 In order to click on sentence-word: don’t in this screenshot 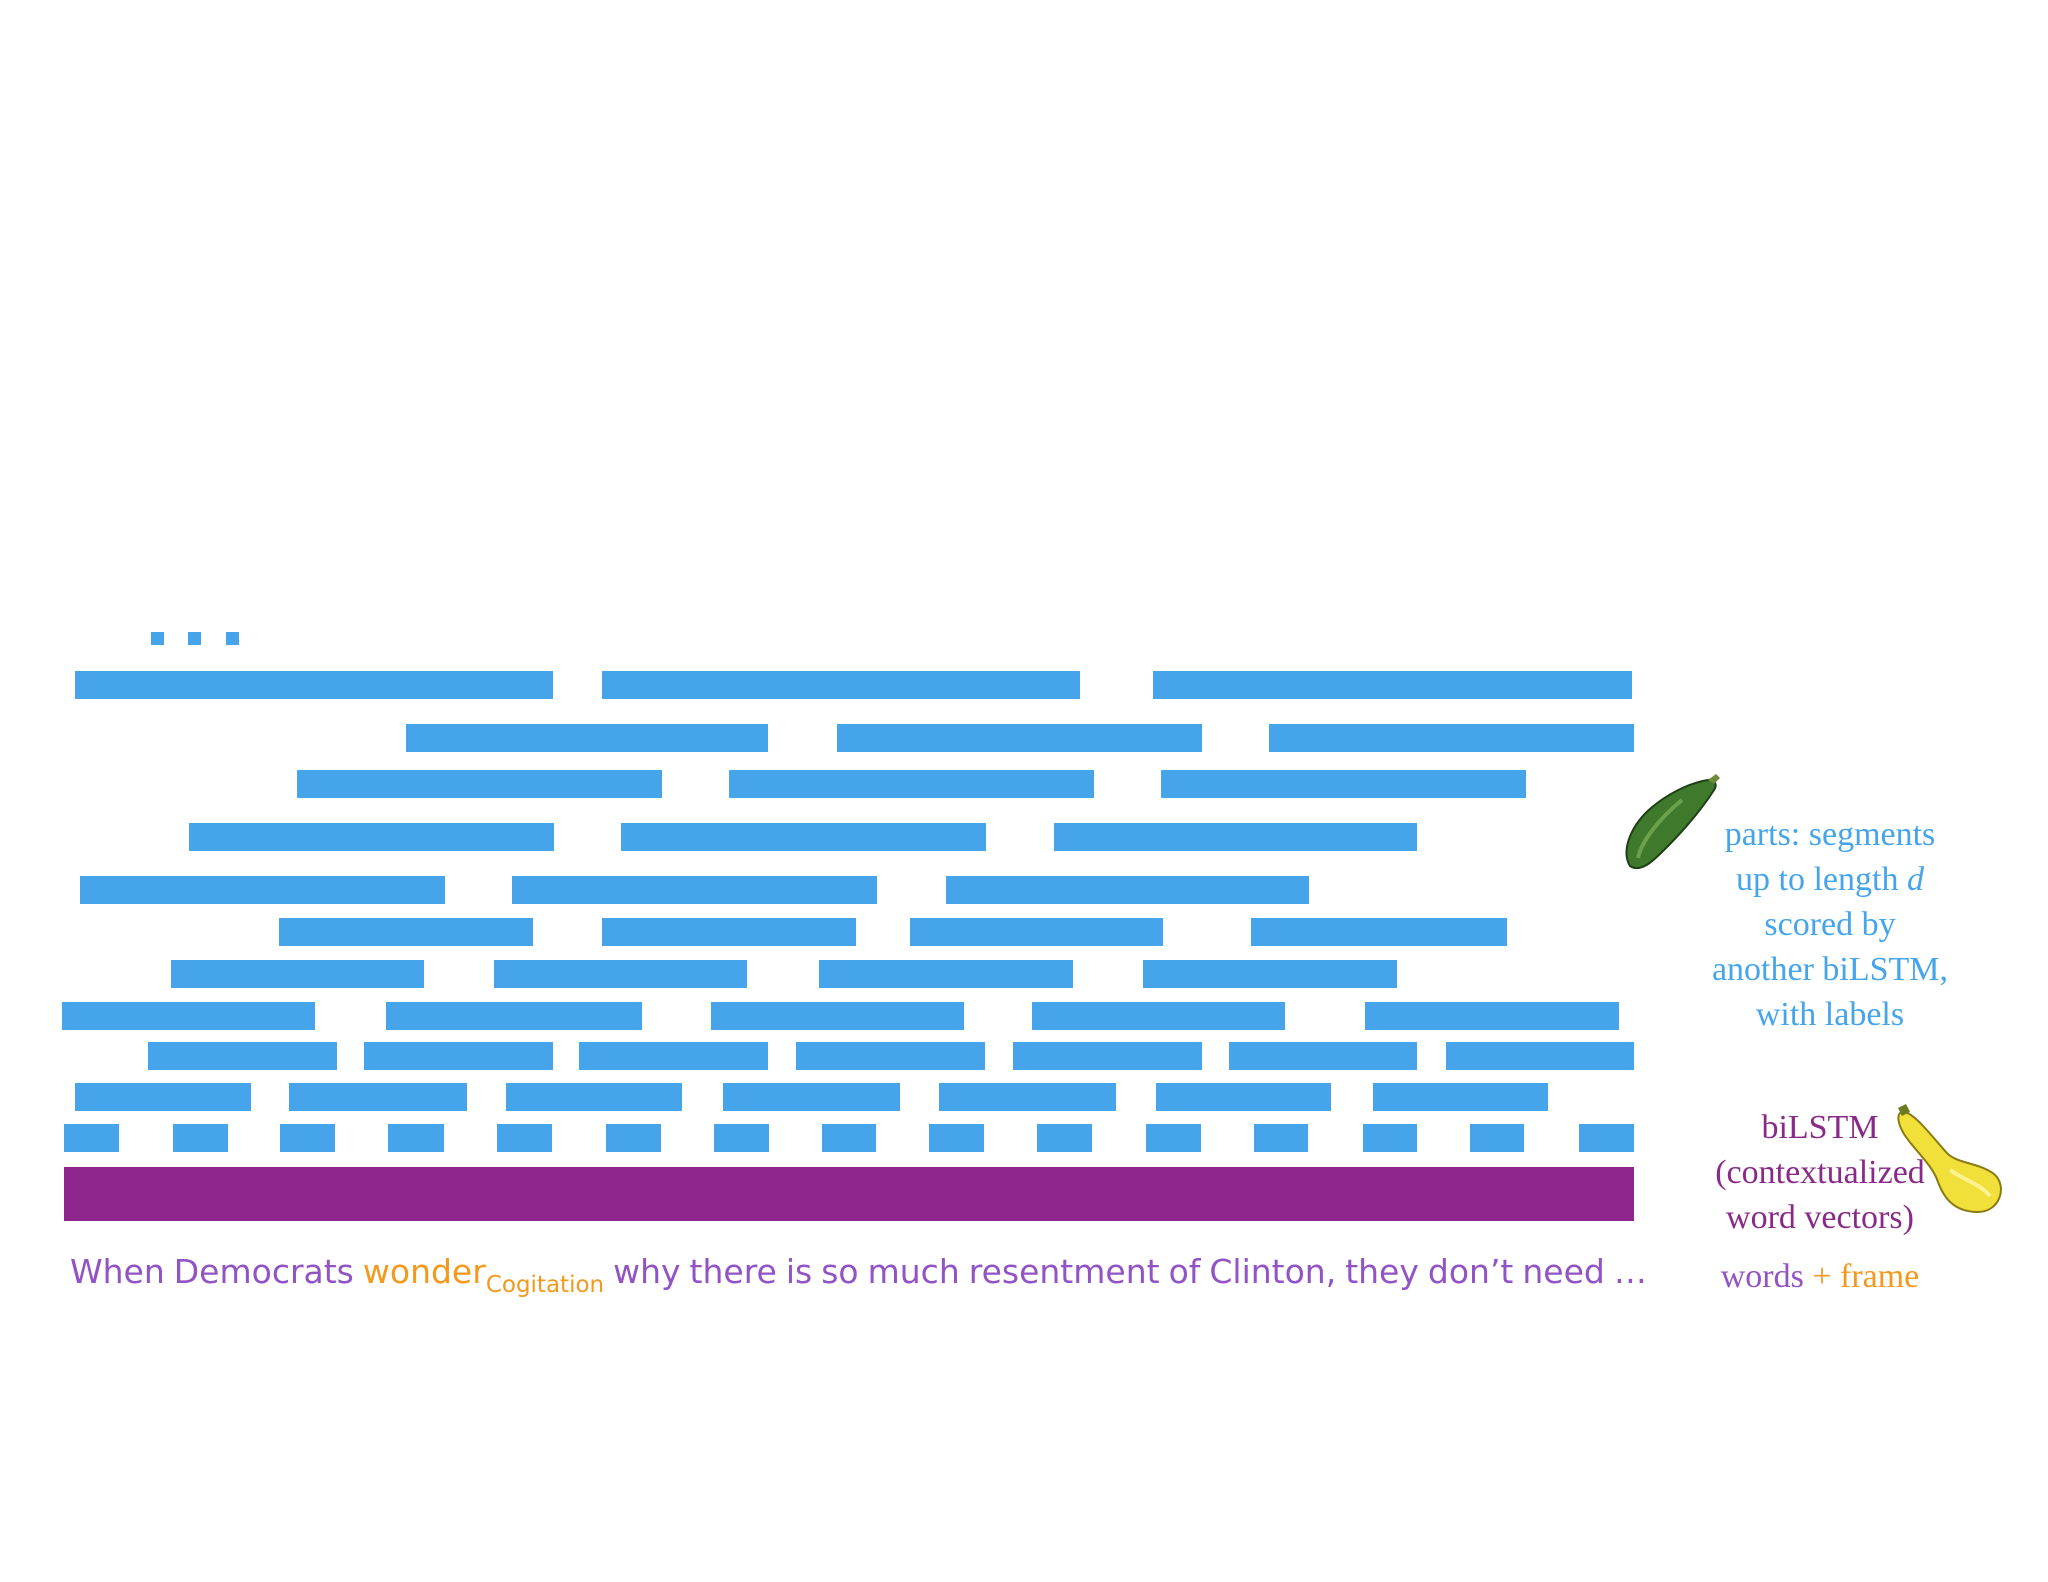, I will do `click(1470, 1271)`.